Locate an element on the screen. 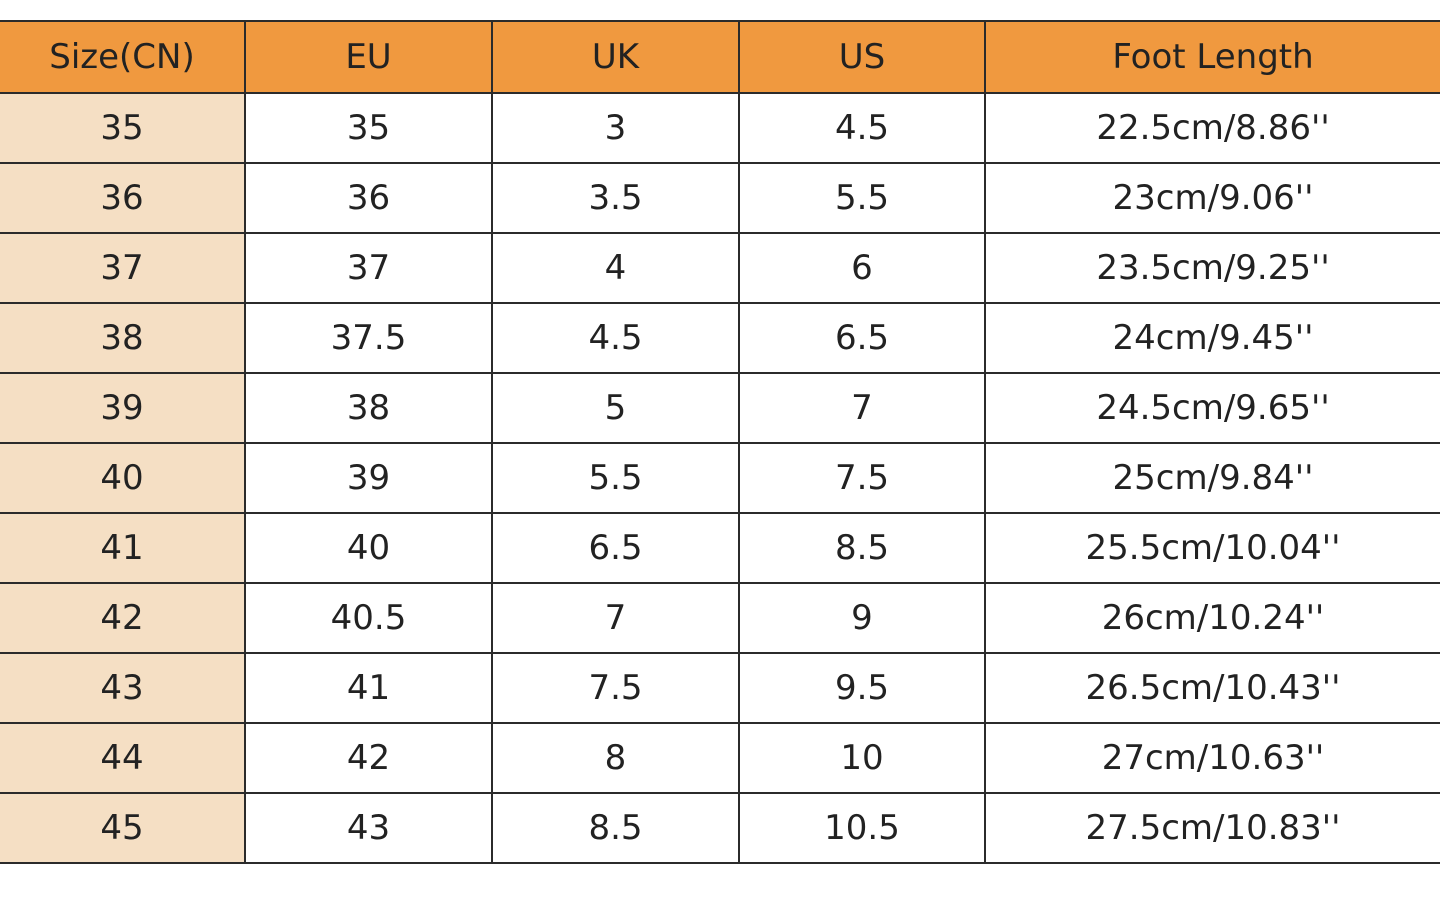  table-cell: 9 is located at coordinates (862, 618).